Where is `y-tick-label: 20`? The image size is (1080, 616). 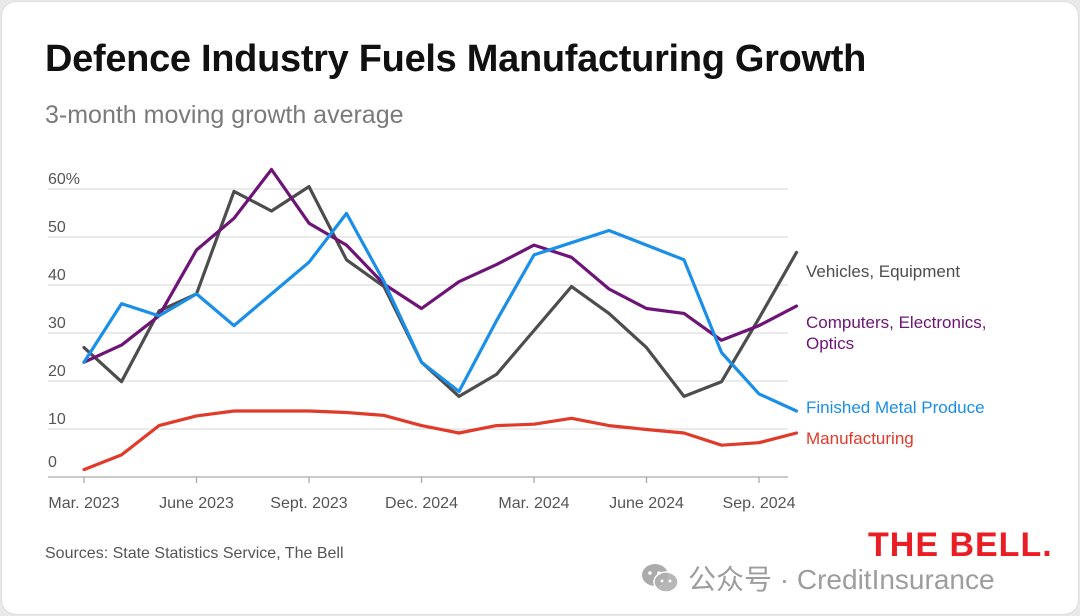
y-tick-label: 20 is located at coordinates (57, 371).